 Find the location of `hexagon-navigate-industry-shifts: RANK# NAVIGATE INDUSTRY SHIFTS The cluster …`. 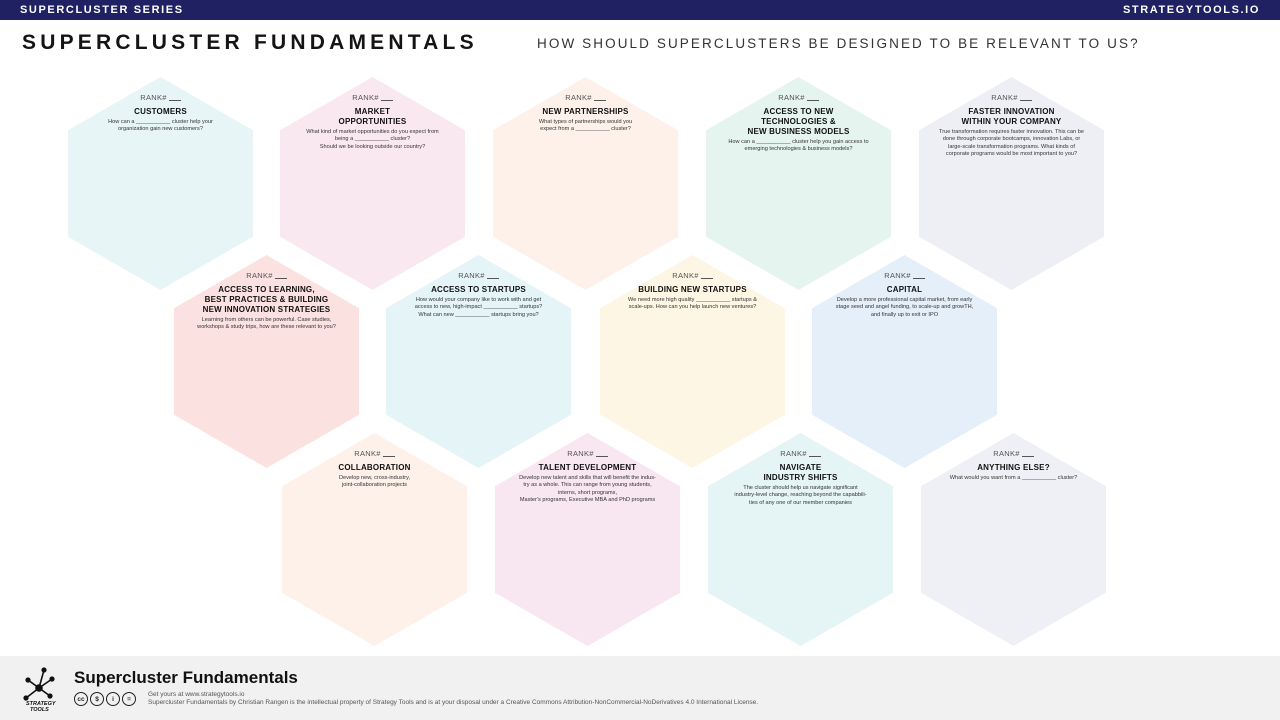

hexagon-navigate-industry-shifts: RANK# NAVIGATE INDUSTRY SHIFTS The cluster … is located at coordinates (800, 539).